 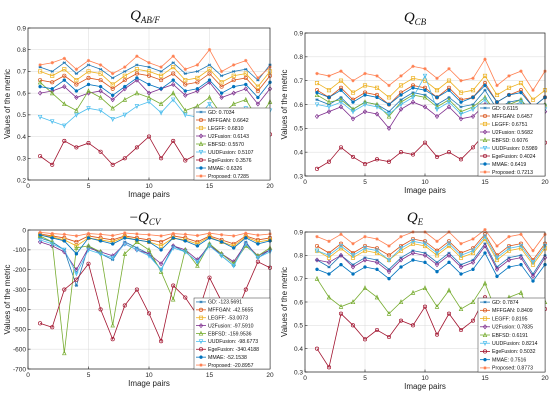 I want to click on legend-label: UUDFusion: 0.5989, so click(x=515, y=149).